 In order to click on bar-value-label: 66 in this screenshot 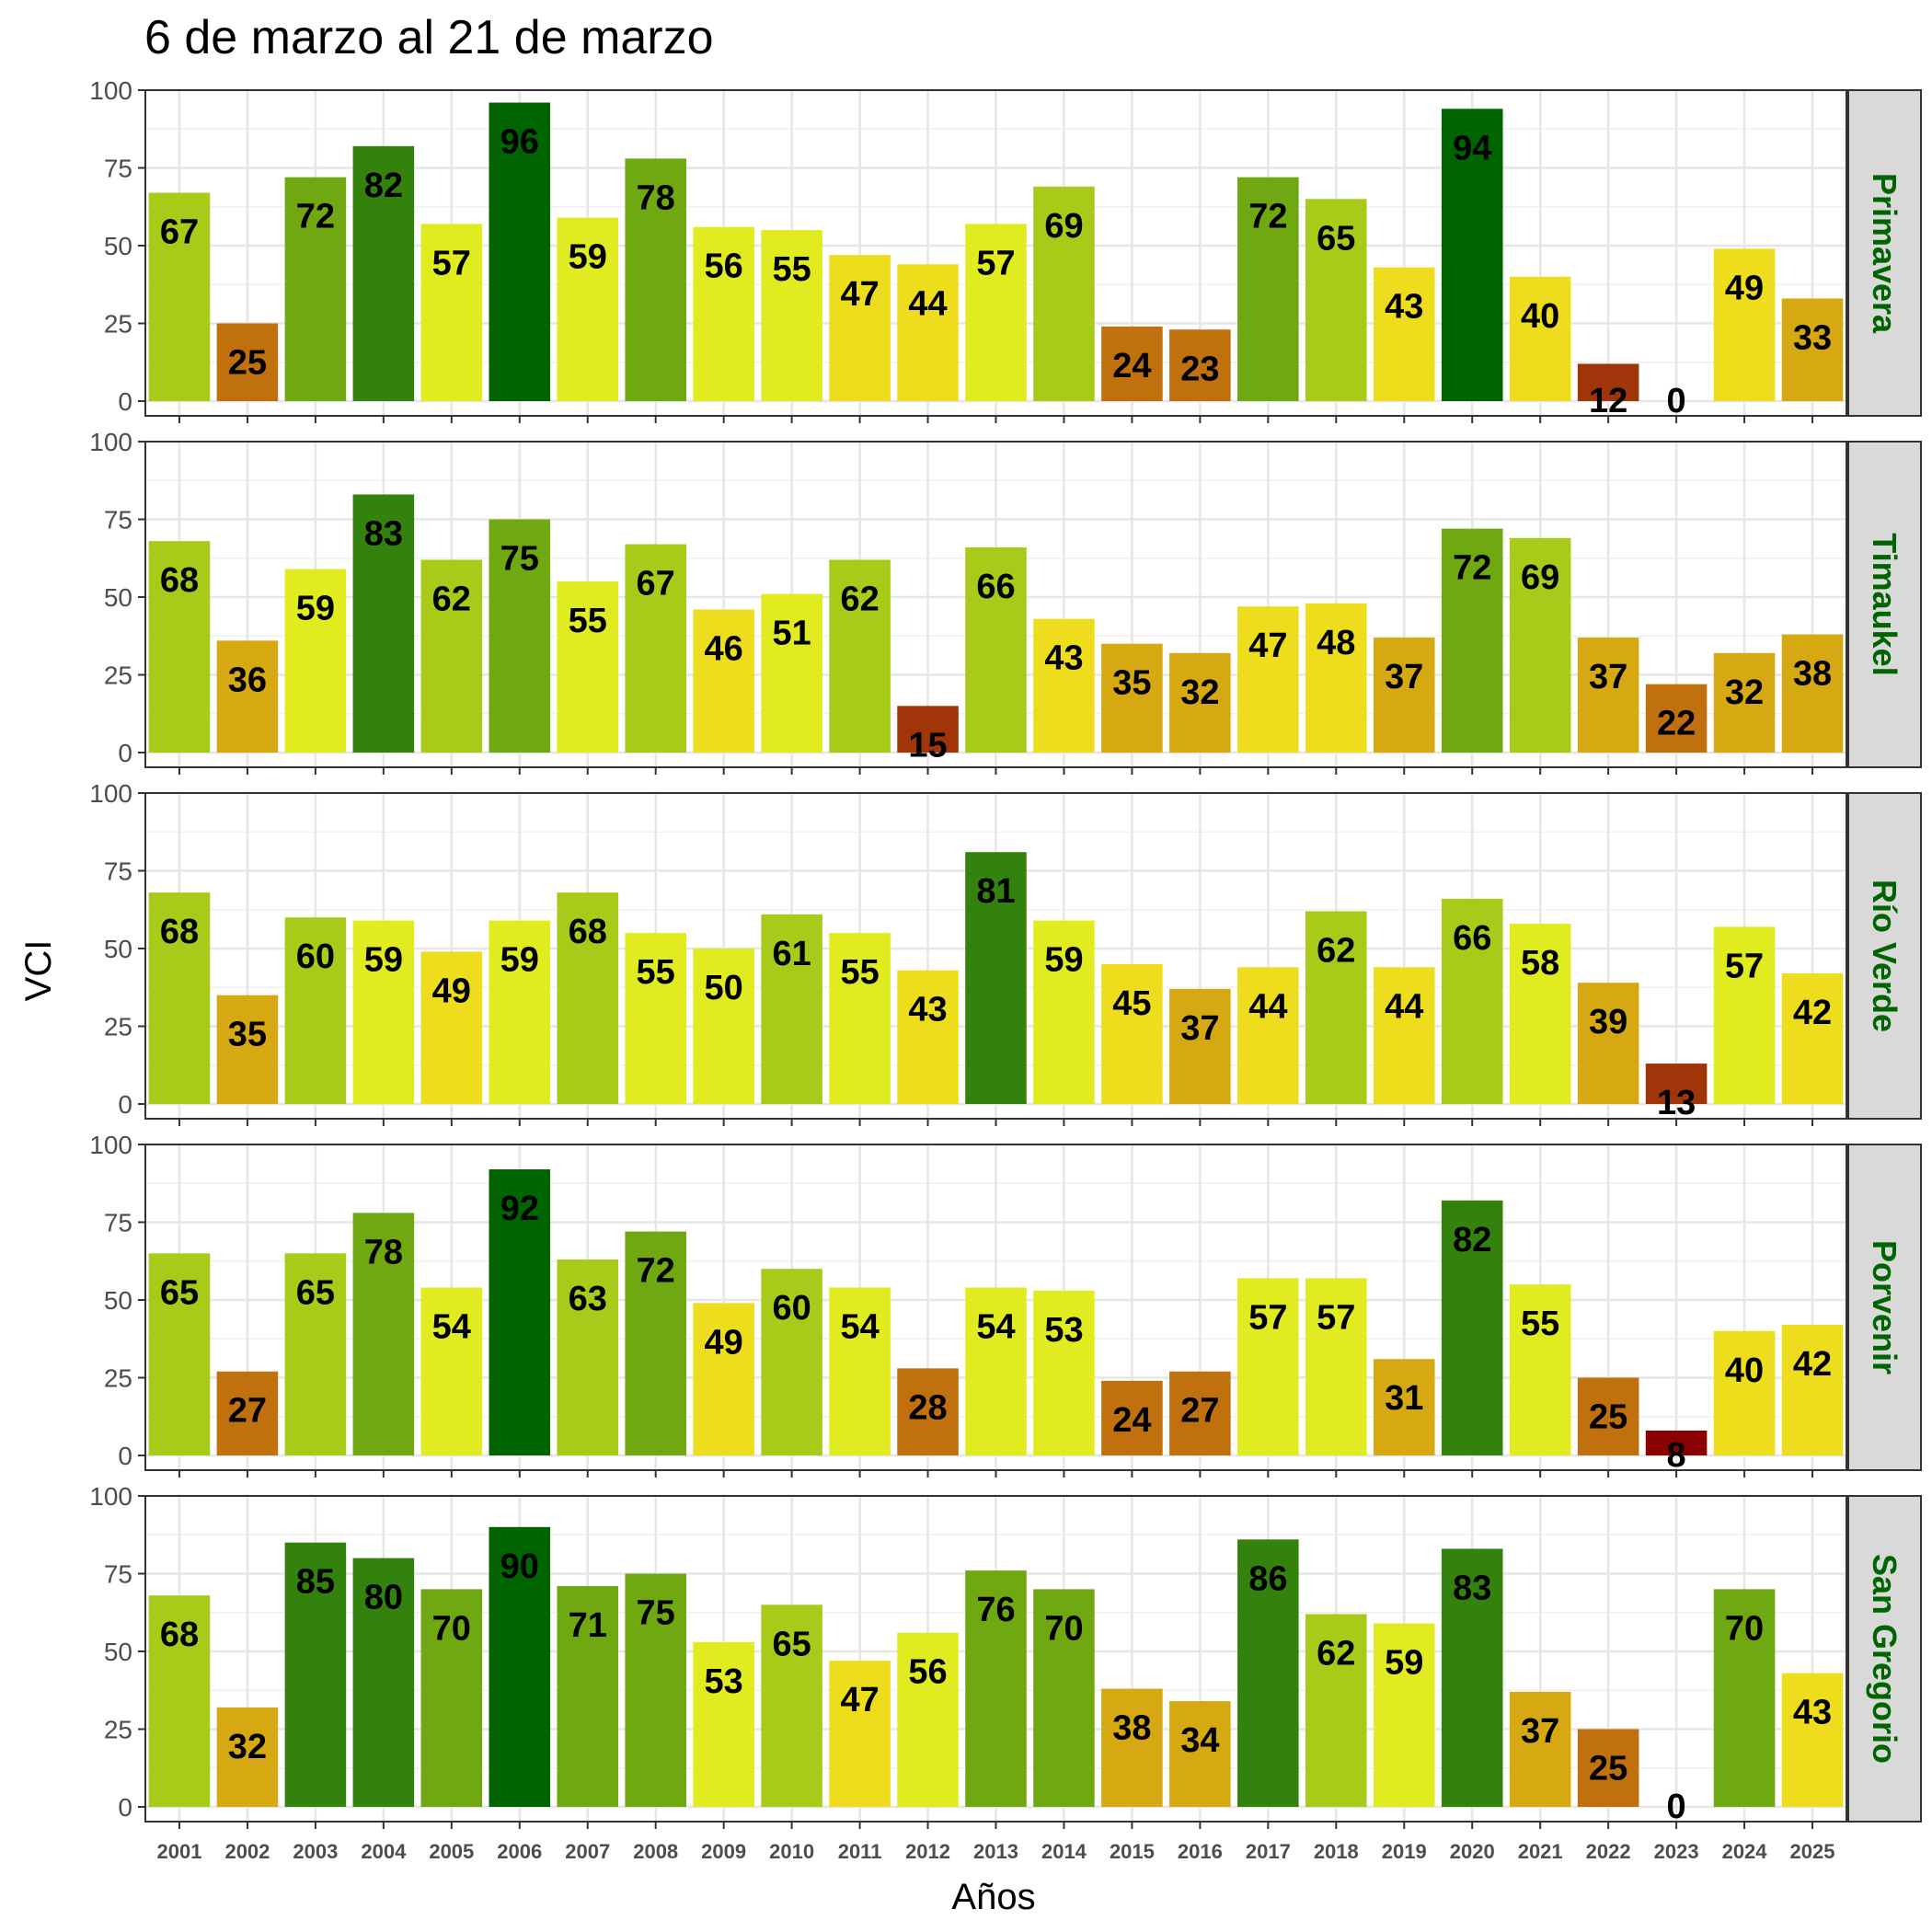, I will do `click(1472, 938)`.